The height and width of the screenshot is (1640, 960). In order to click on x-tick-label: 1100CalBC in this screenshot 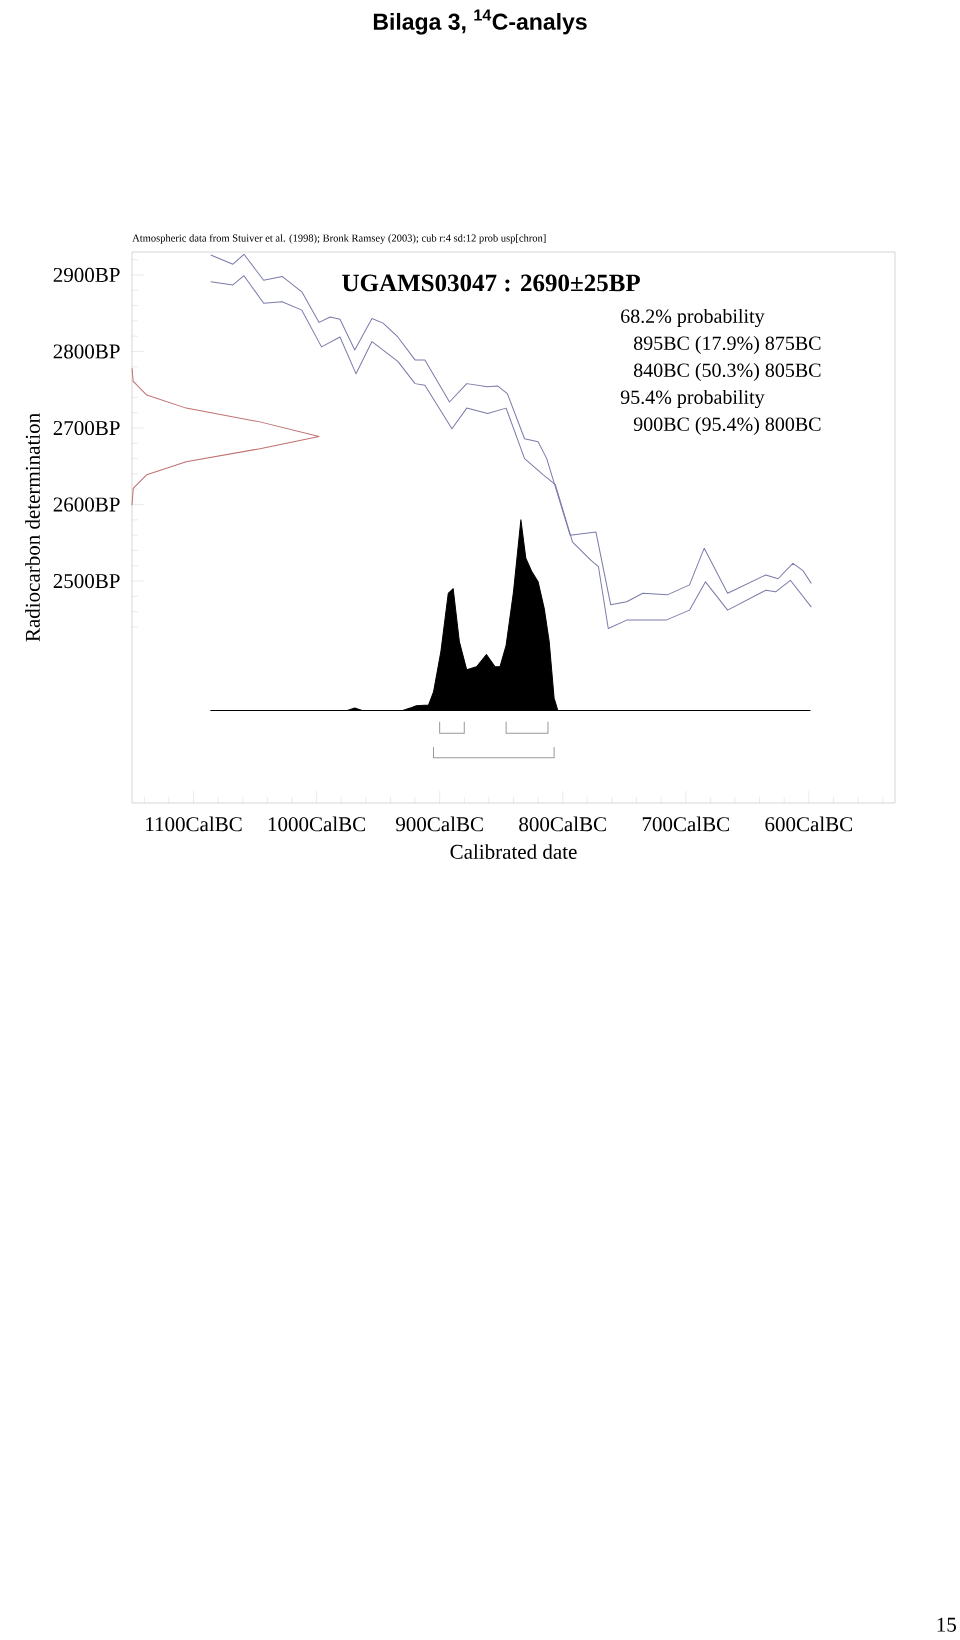, I will do `click(194, 824)`.